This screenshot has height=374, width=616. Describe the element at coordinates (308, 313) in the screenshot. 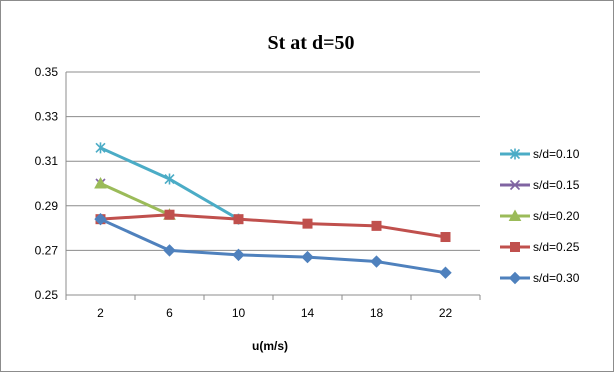

I see `x-tick-label: 14` at that location.